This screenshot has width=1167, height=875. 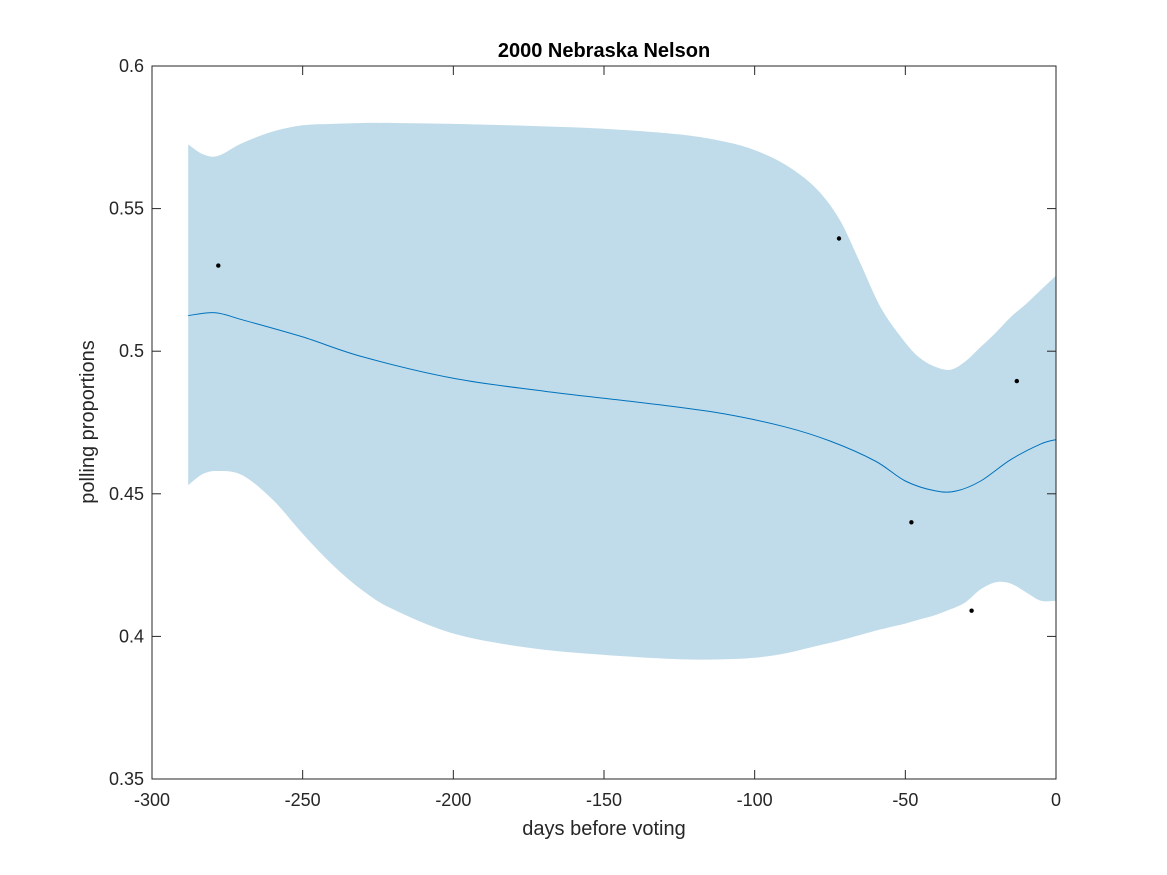 I want to click on y-tick-label: 0.55, so click(x=126, y=209).